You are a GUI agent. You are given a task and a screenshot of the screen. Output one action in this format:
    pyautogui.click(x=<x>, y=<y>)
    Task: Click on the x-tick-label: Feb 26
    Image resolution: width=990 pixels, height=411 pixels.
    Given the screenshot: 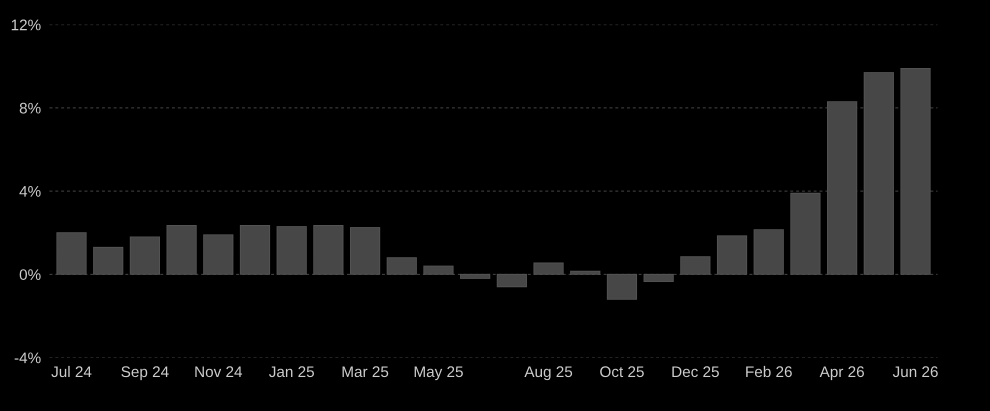 What is the action you would take?
    pyautogui.click(x=769, y=372)
    